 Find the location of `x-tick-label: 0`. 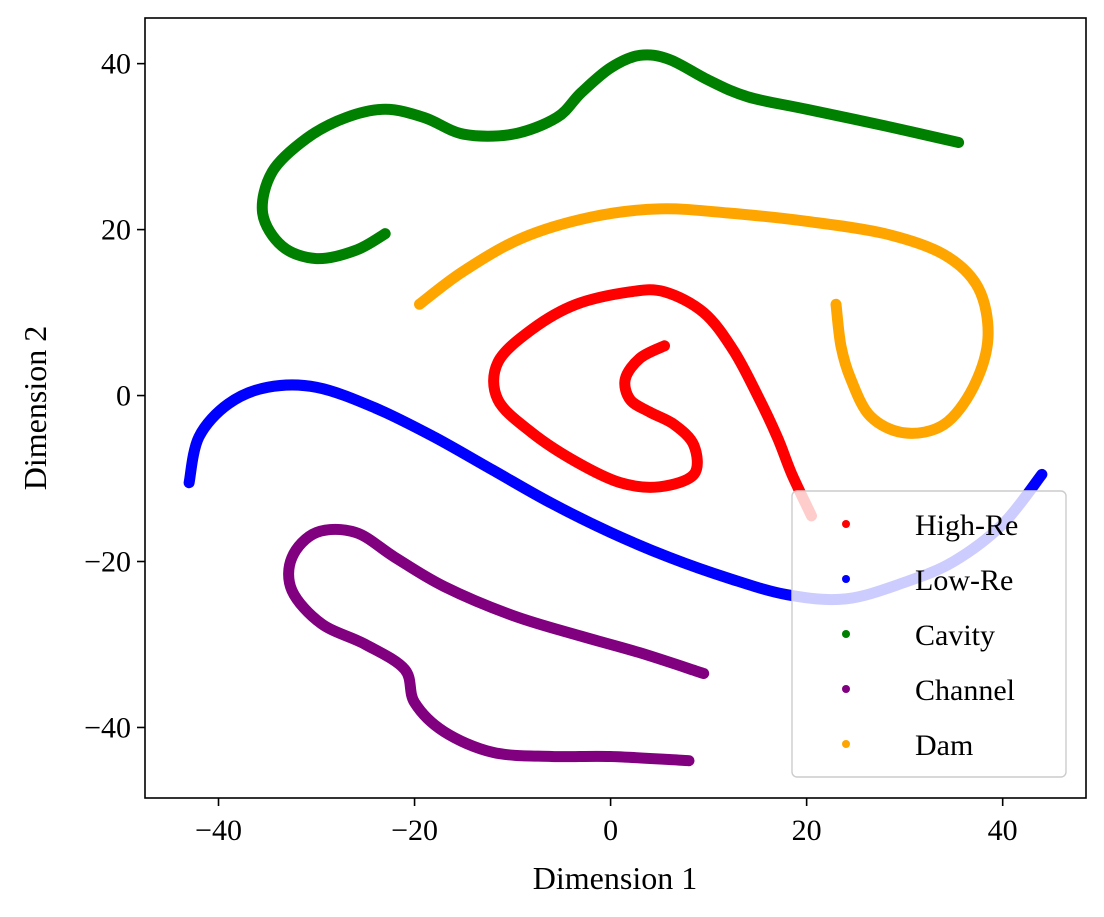

x-tick-label: 0 is located at coordinates (610, 830).